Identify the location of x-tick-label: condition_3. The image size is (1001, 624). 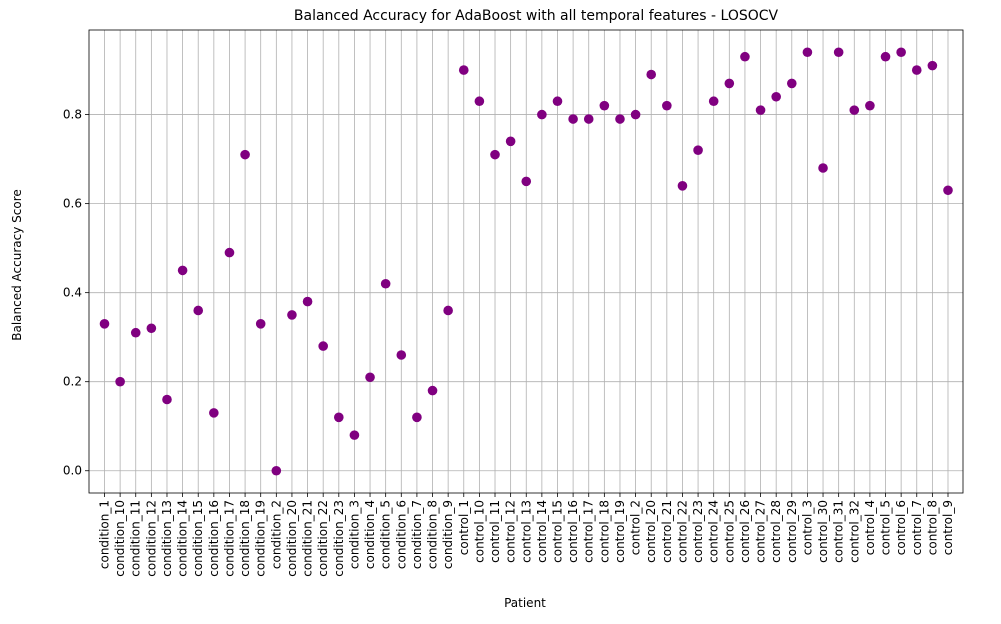
(354, 534).